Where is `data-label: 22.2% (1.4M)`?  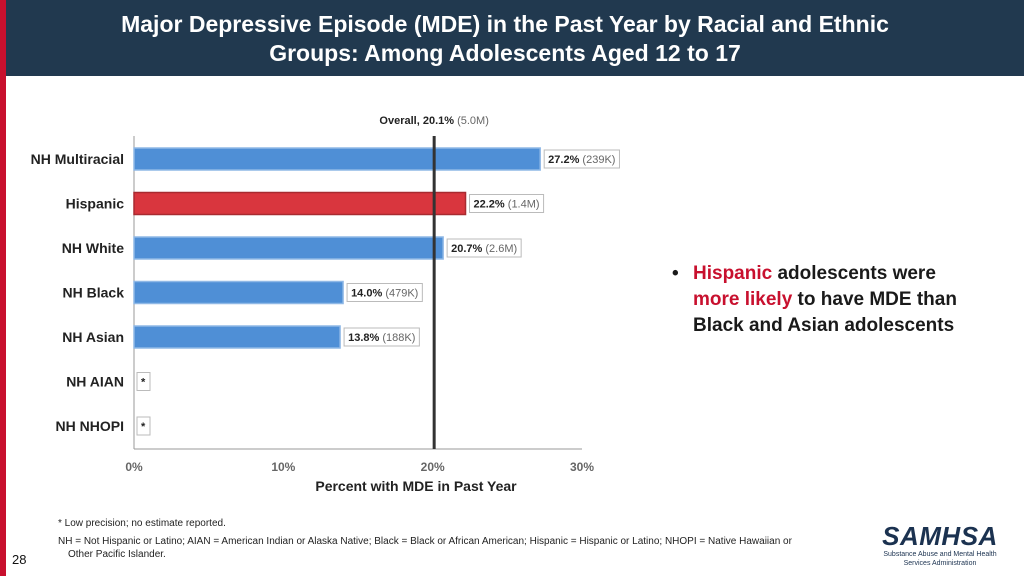 data-label: 22.2% (1.4M) is located at coordinates (507, 205).